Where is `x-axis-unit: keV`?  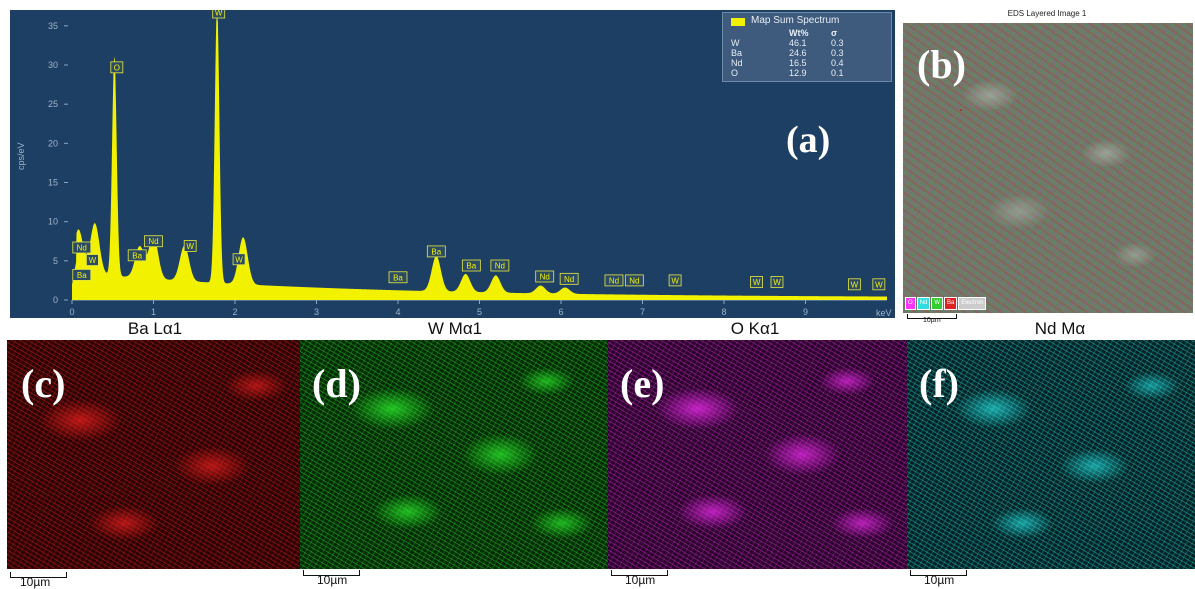
x-axis-unit: keV is located at coordinates (884, 313).